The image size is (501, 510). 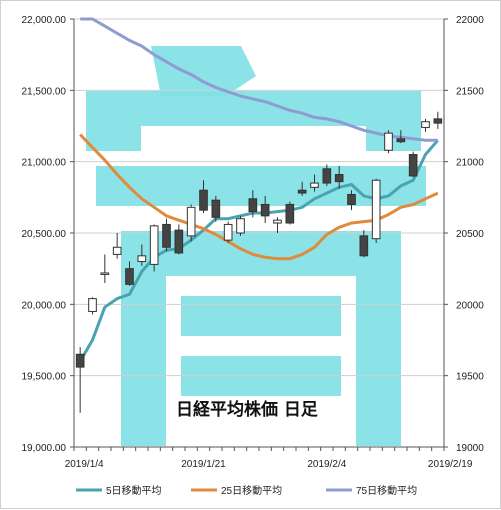 What do you see at coordinates (44, 377) in the screenshot?
I see `y-tick-label-left: 19,500.00` at bounding box center [44, 377].